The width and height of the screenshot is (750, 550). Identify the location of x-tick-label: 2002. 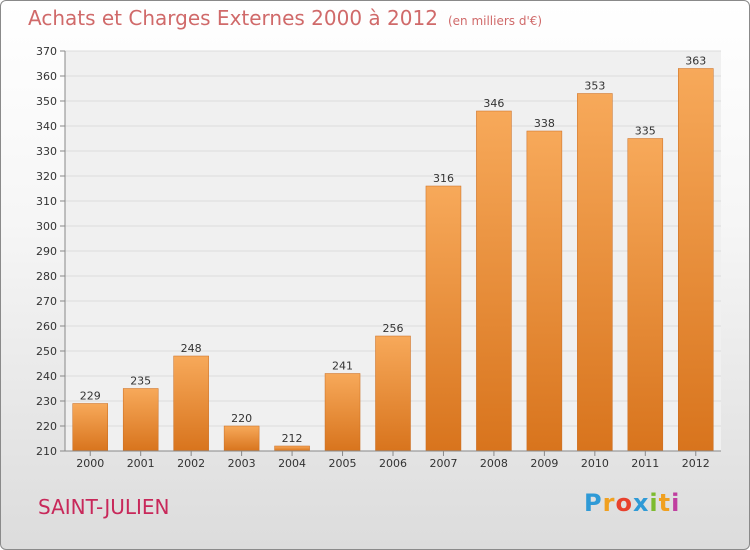
(191, 463).